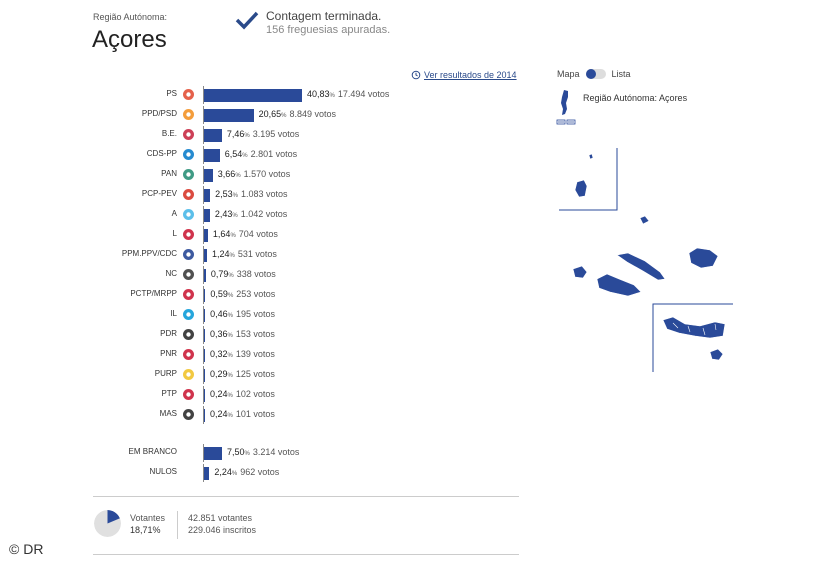  What do you see at coordinates (260, 135) in the screenshot?
I see `party-row: B.E. 7,46% 3.195 votos` at bounding box center [260, 135].